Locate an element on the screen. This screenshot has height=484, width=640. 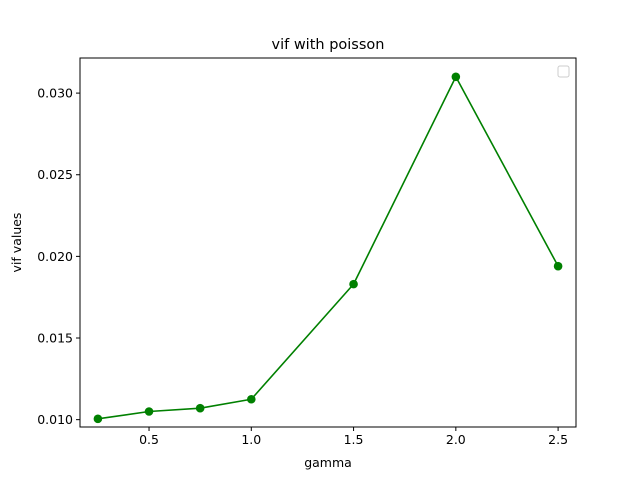
y-axis-ticks: 0.010 0.015 0.020 0.025 0.030 is located at coordinates (58, 256).